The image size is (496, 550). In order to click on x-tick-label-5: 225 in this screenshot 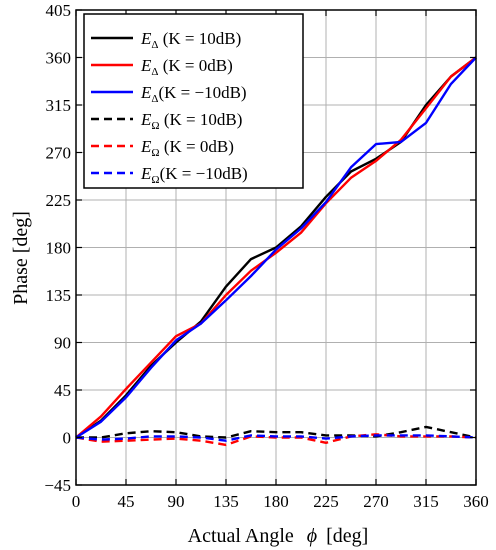, I will do `click(326, 501)`.